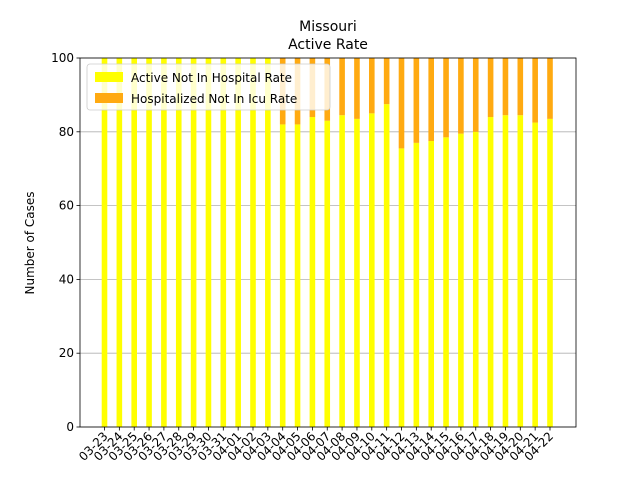 This screenshot has width=640, height=484. Describe the element at coordinates (66, 206) in the screenshot. I see `y-tick-label: 60` at that location.